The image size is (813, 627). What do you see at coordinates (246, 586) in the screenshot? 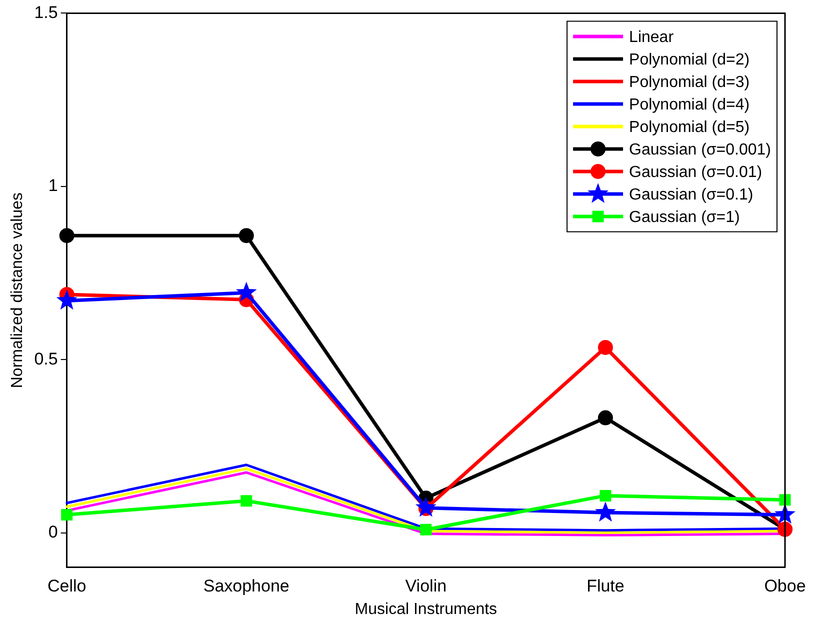
I see `x-tick-label: Saxophone` at bounding box center [246, 586].